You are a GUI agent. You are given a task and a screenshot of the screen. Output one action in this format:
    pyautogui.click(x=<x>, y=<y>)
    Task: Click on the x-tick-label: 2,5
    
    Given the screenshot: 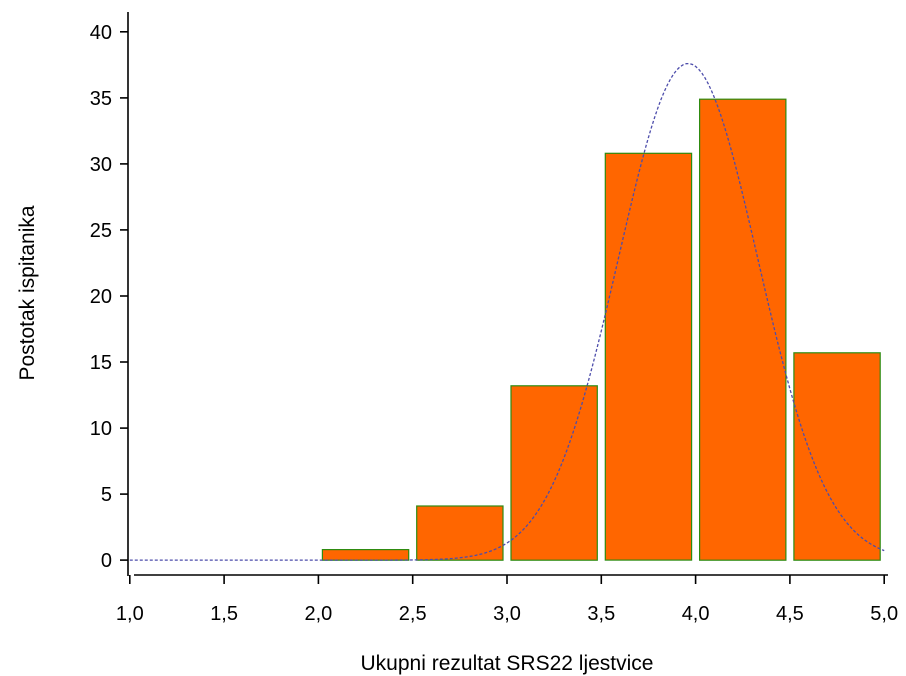 What is the action you would take?
    pyautogui.click(x=413, y=614)
    